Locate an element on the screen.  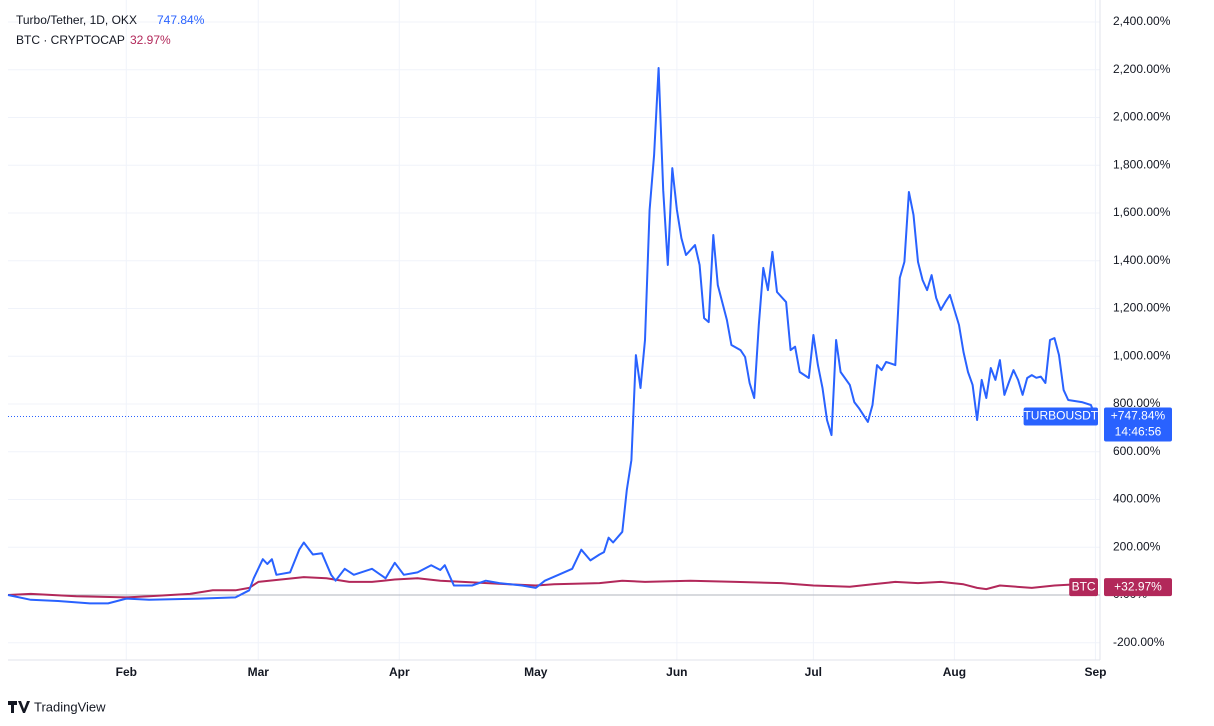
y-tick-label: 1,800.00% is located at coordinates (1142, 164).